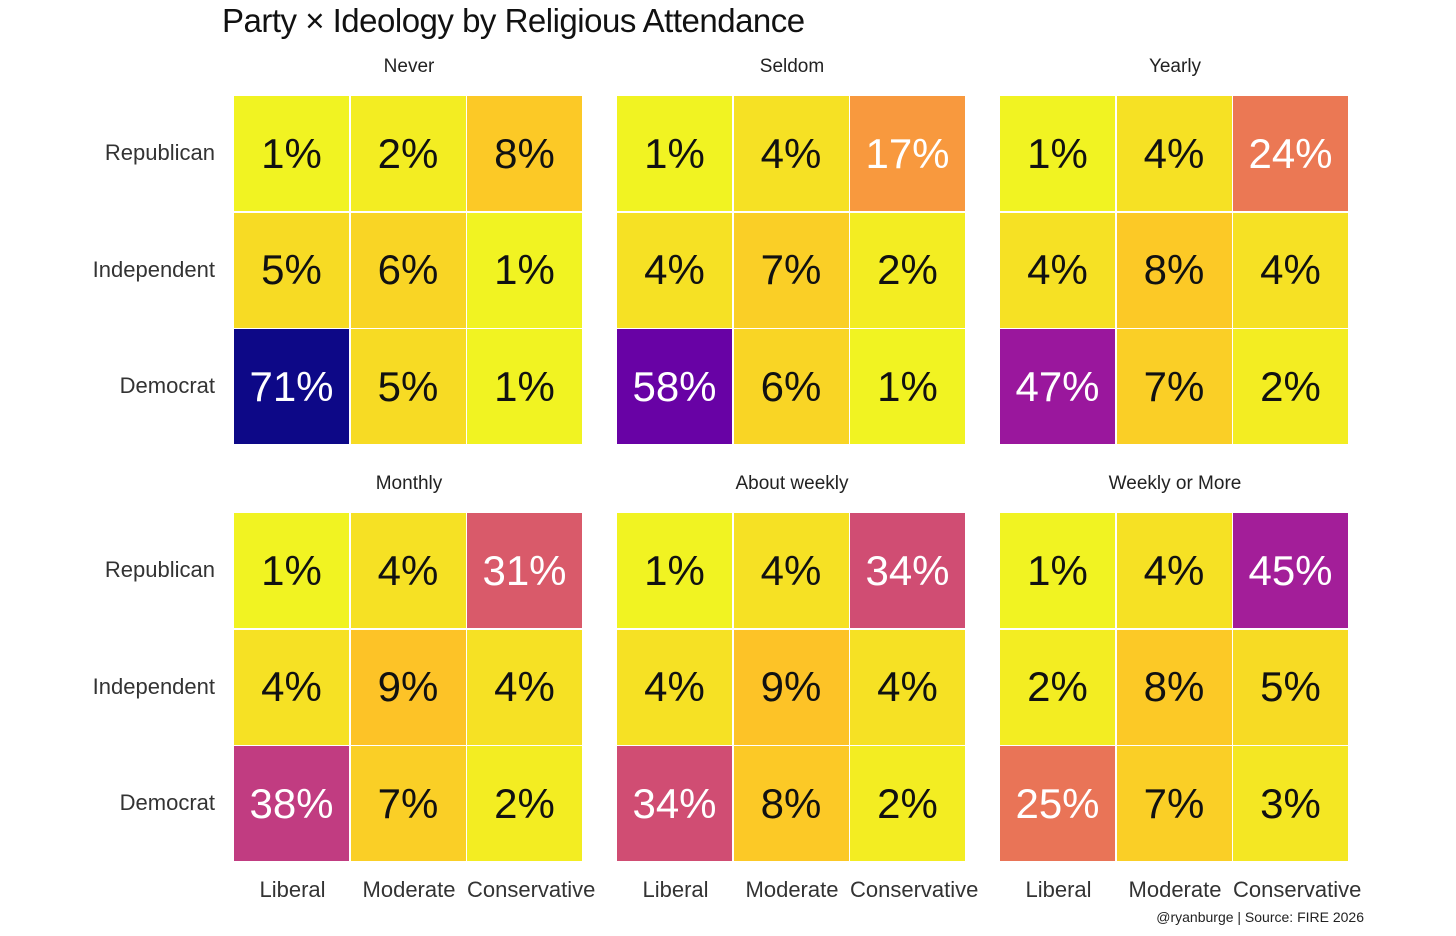 This screenshot has height=936, width=1456. I want to click on heatmap-cell: 3%, so click(1290, 803).